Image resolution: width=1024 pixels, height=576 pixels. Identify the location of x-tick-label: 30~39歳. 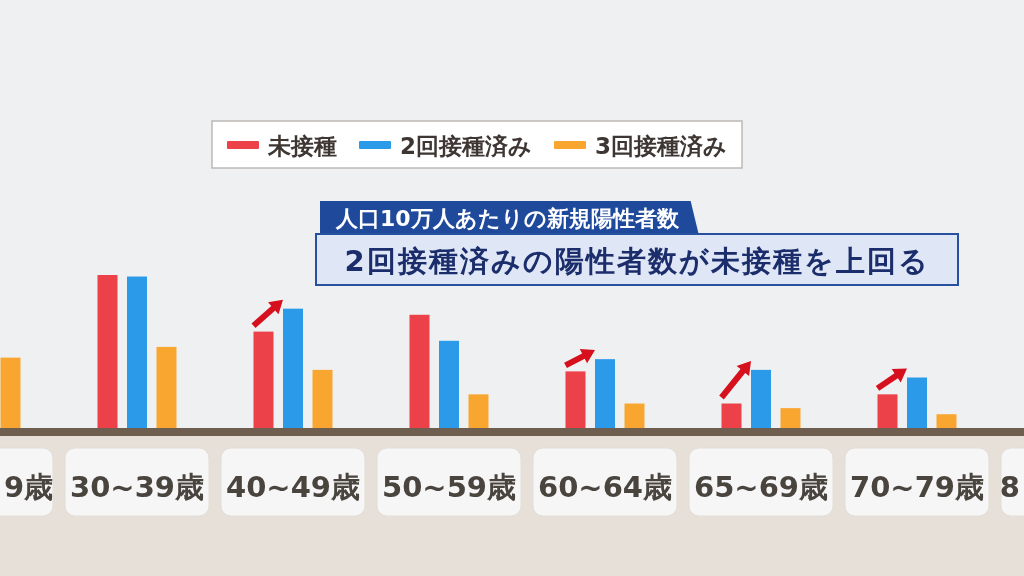
(137, 487).